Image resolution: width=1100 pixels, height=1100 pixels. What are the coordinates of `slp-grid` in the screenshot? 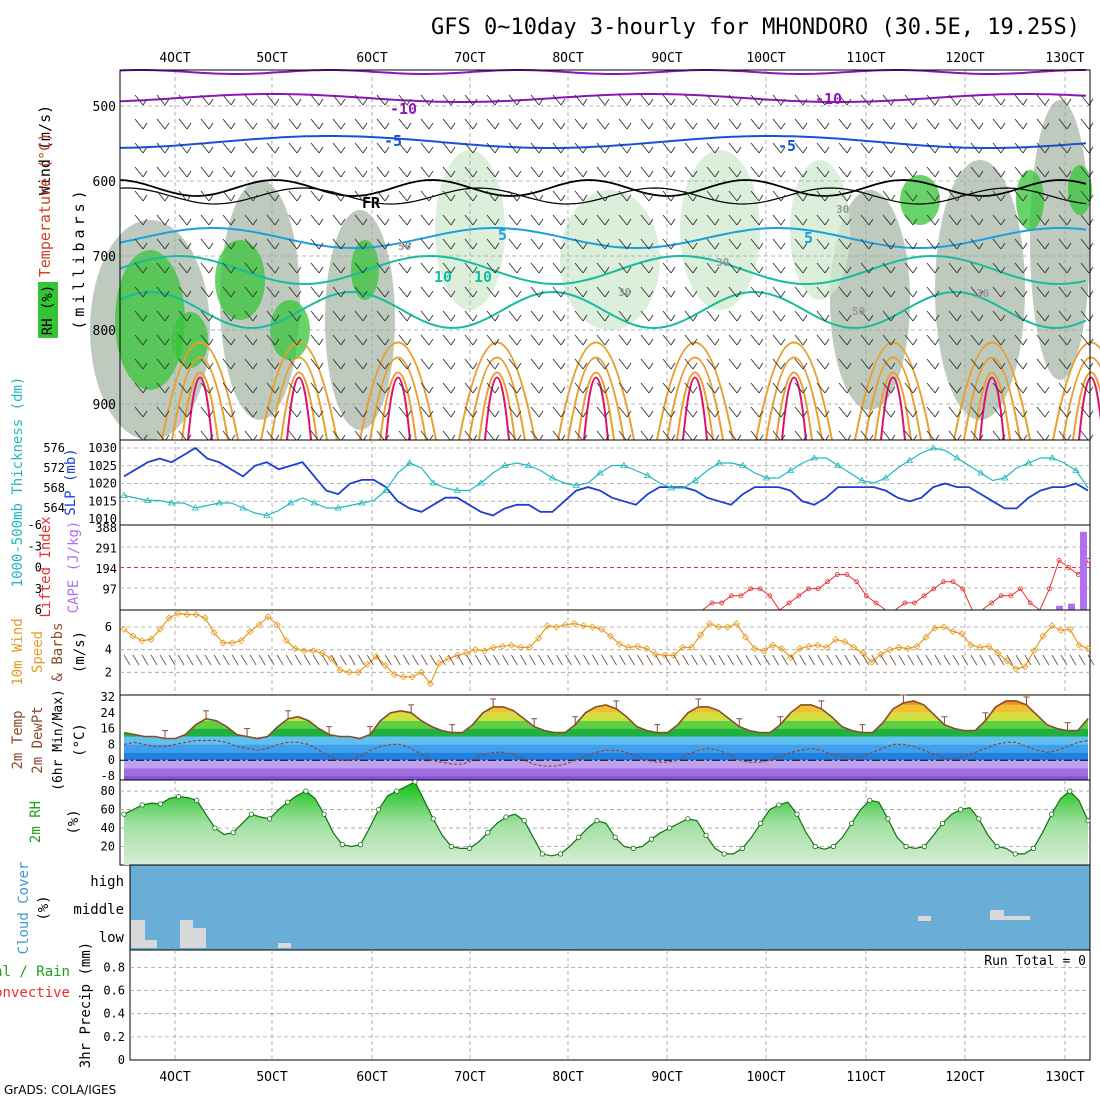 It's located at (605, 482).